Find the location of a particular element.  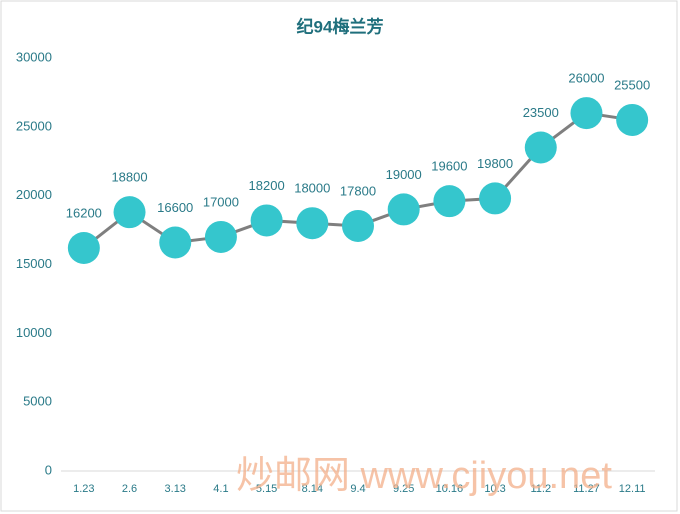

x-tick-label: 11.2 is located at coordinates (540, 489).